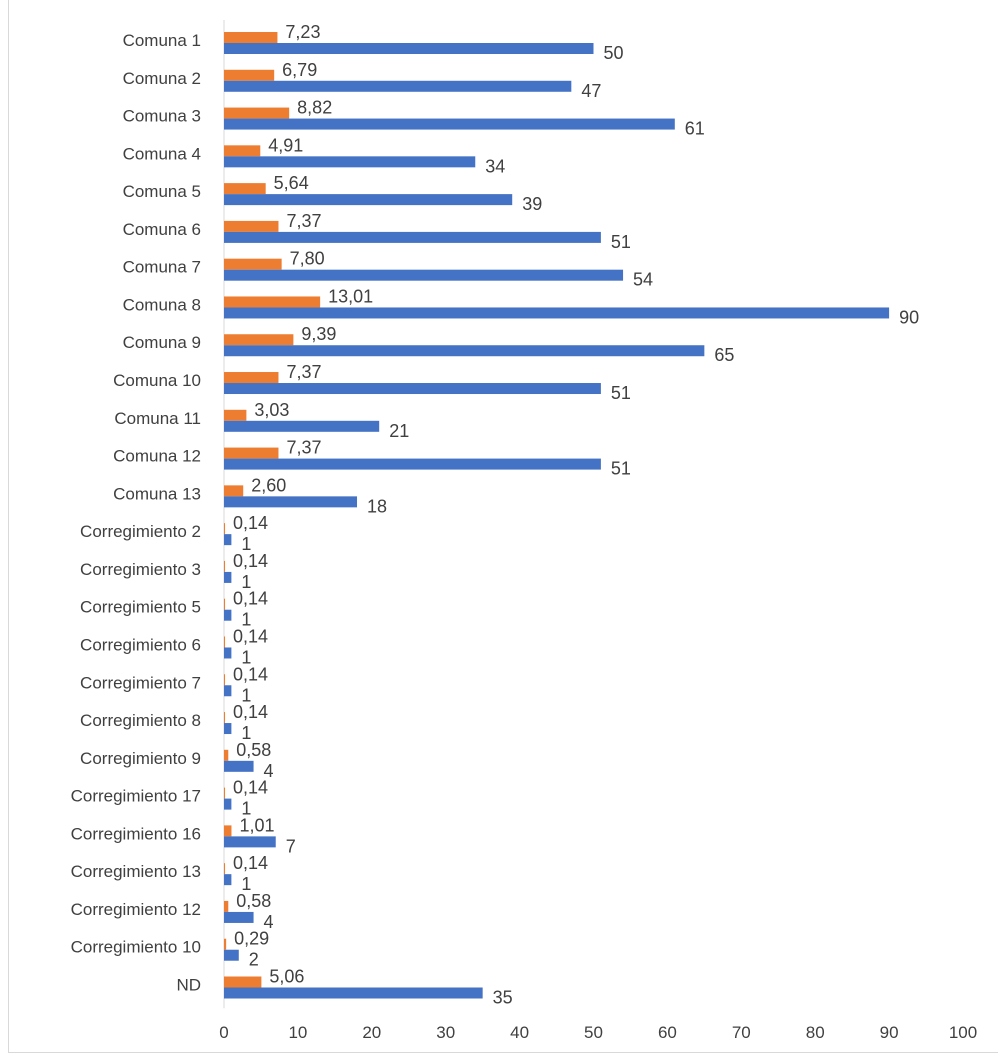  Describe the element at coordinates (162, 78) in the screenshot. I see `category-label: Comuna 2` at that location.